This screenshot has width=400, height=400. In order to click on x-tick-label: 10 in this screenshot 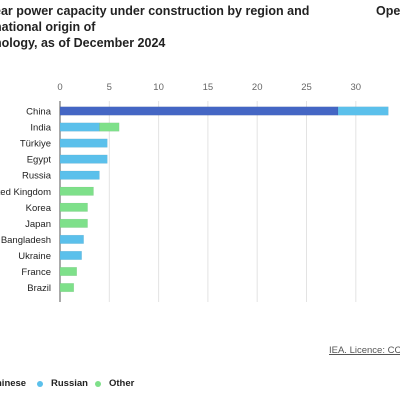, I will do `click(158, 87)`.